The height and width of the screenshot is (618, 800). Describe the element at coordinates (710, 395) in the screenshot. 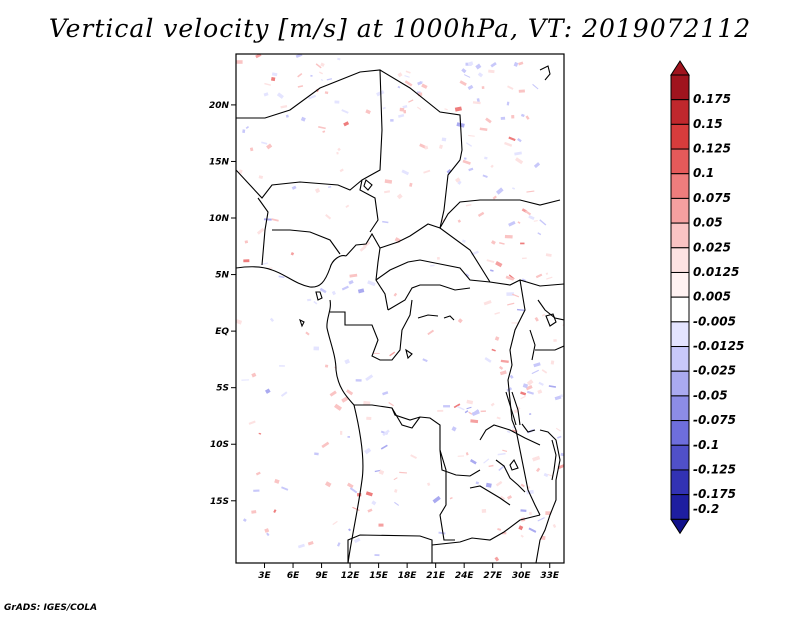

I see `colorbar-label: -0.05` at that location.